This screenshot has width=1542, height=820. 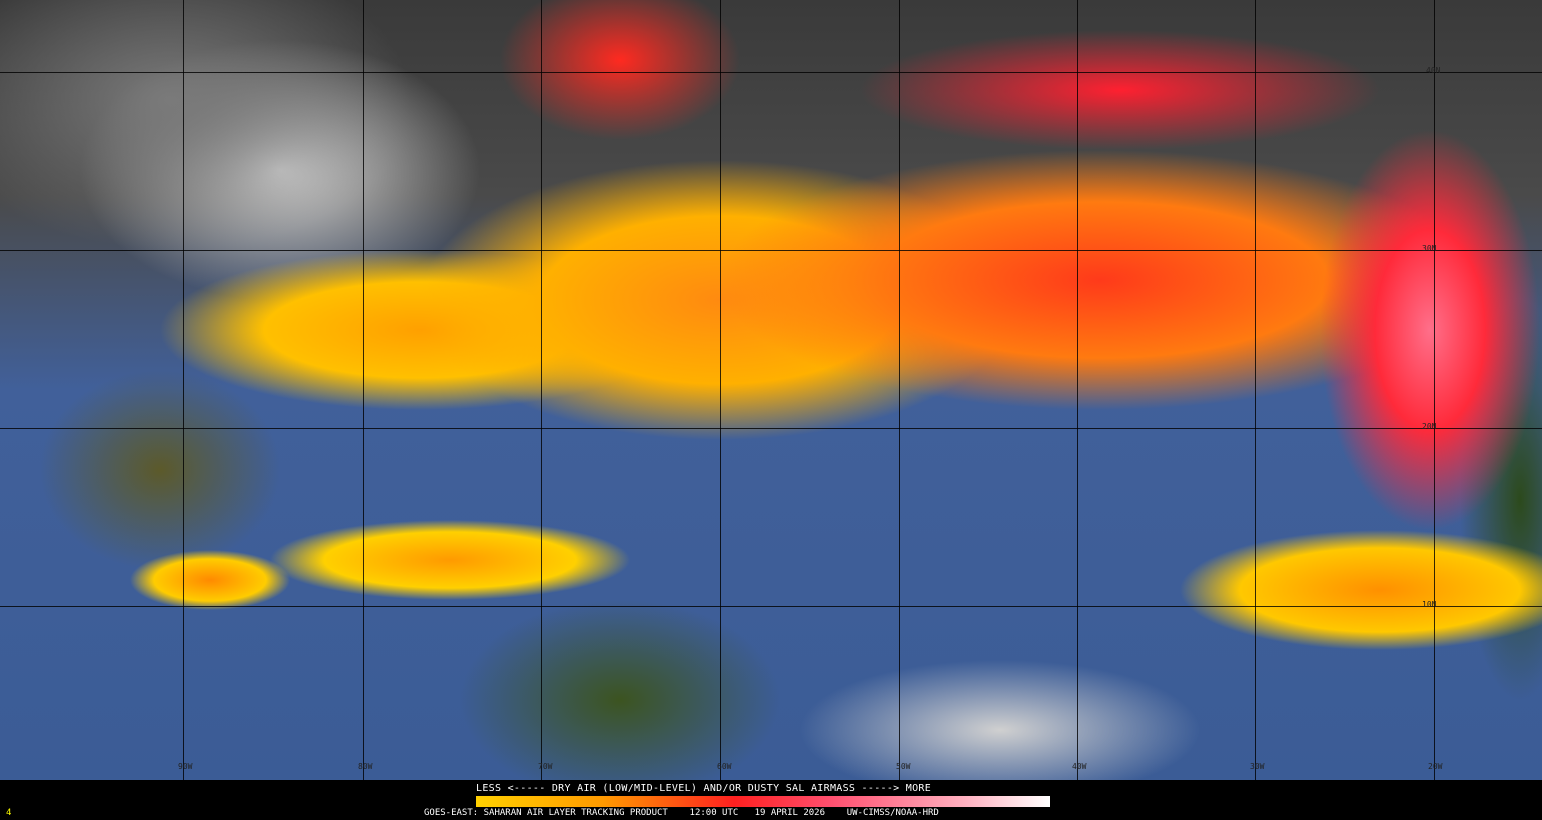 What do you see at coordinates (720, 390) in the screenshot?
I see `gridline-60w` at bounding box center [720, 390].